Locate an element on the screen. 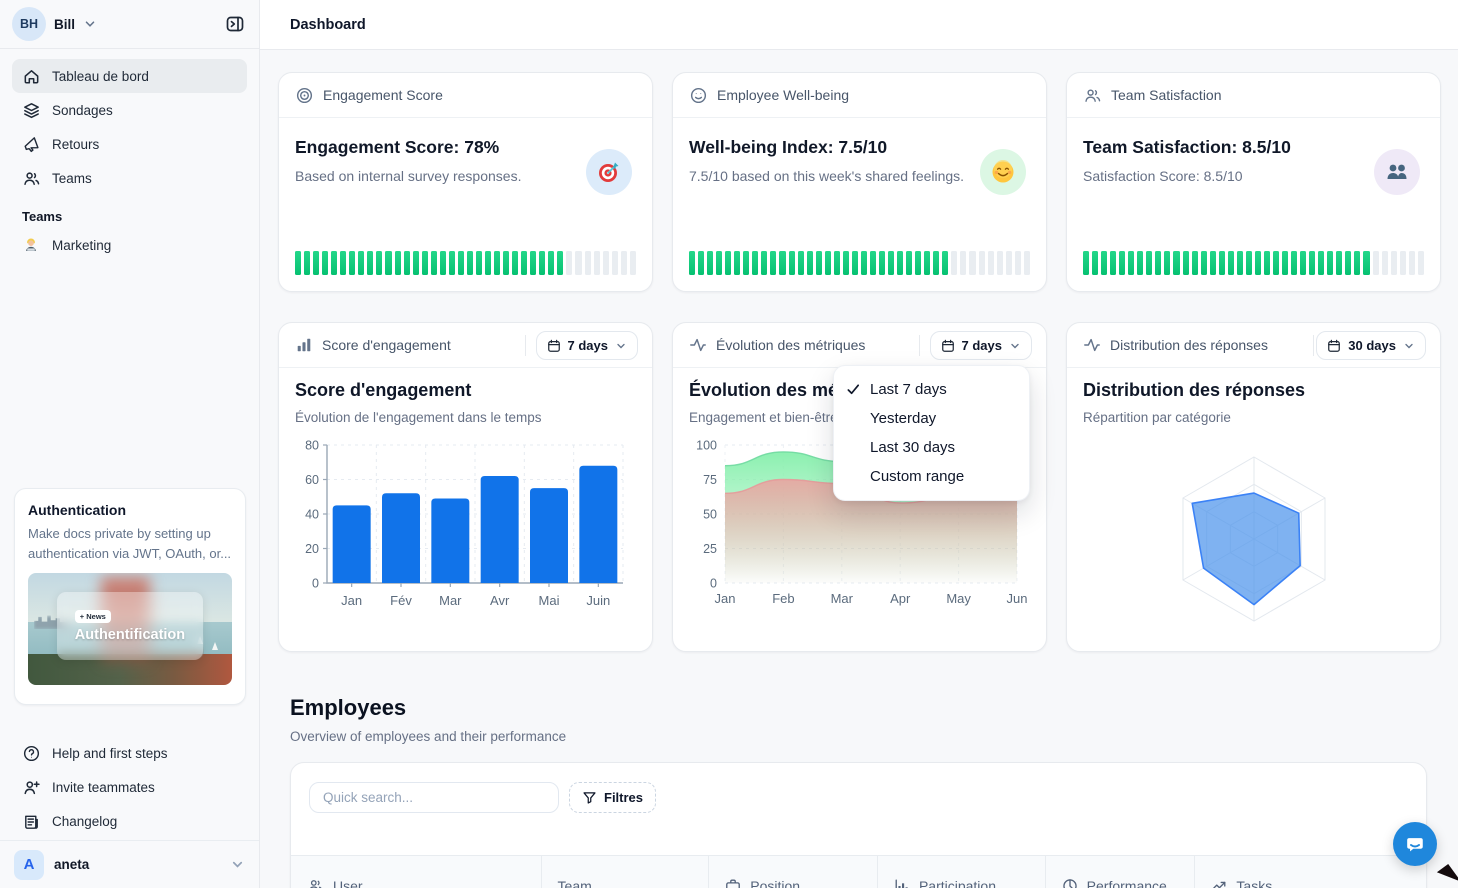 The image size is (1458, 890). sidebar-item-tableau-de-bord: Tableau de bord is located at coordinates (129, 76).